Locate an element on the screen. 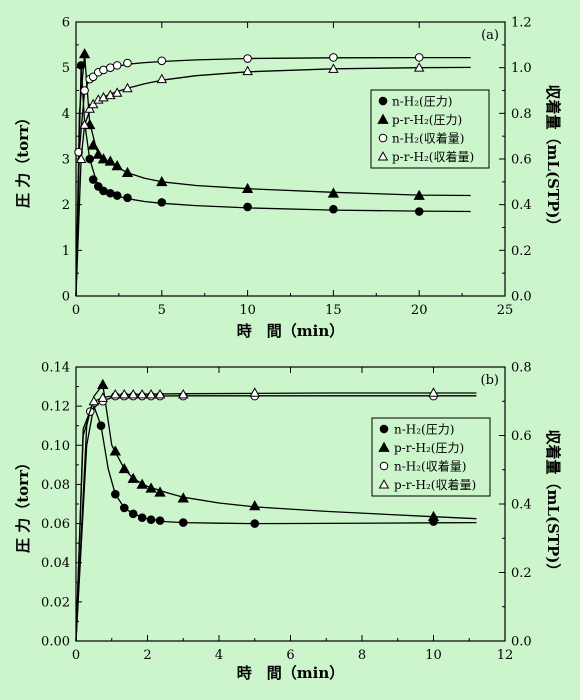 The height and width of the screenshot is (700, 580). legend-box is located at coordinates (430, 129).